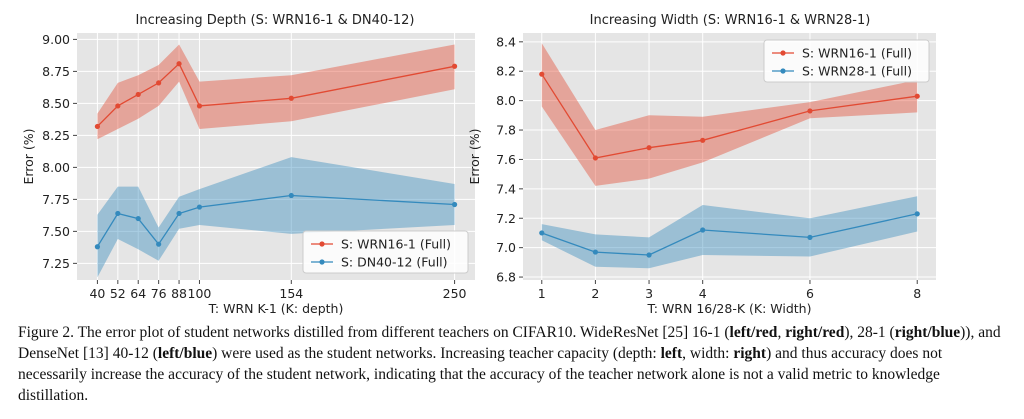 The width and height of the screenshot is (1024, 419). I want to click on caption-text: )), and DenseNet [13] 40-12 (, so click(509, 343).